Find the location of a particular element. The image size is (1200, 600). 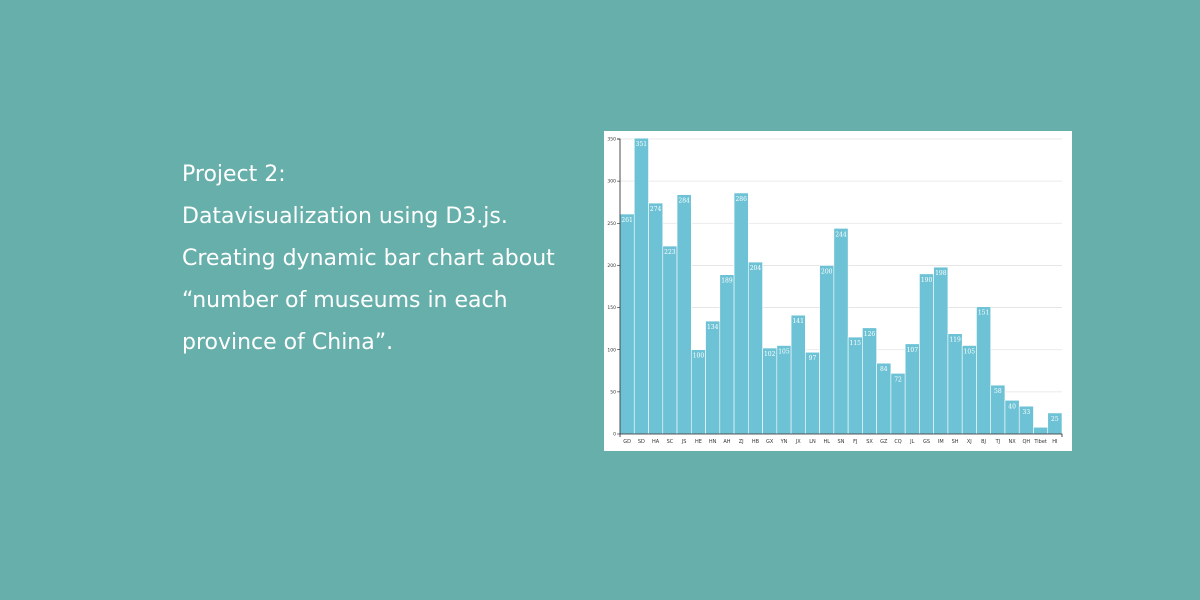

x-tick-label: XJ is located at coordinates (969, 442).